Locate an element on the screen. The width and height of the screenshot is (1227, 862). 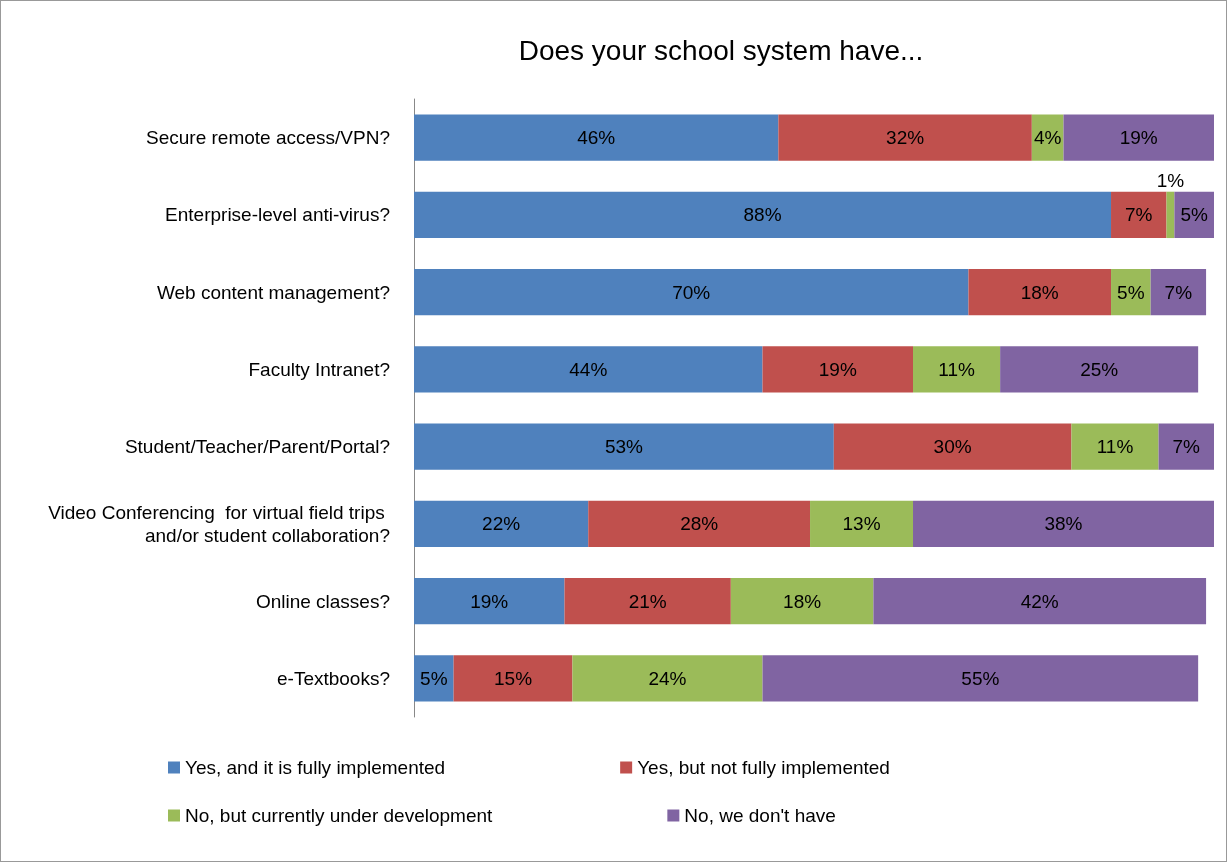
data-label: 55% is located at coordinates (980, 678).